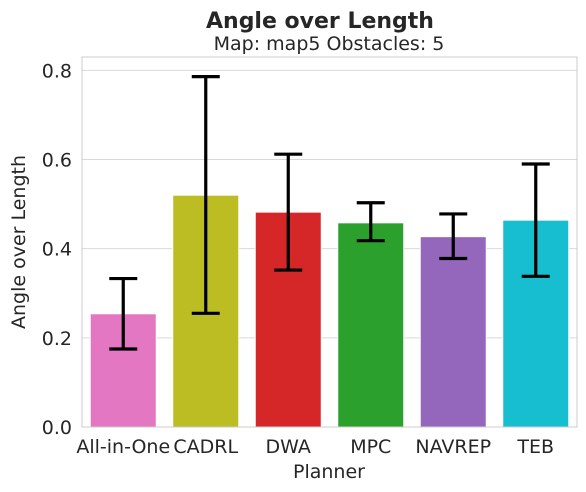 The image size is (586, 492). I want to click on chart-title: Angle over Length, so click(320, 21).